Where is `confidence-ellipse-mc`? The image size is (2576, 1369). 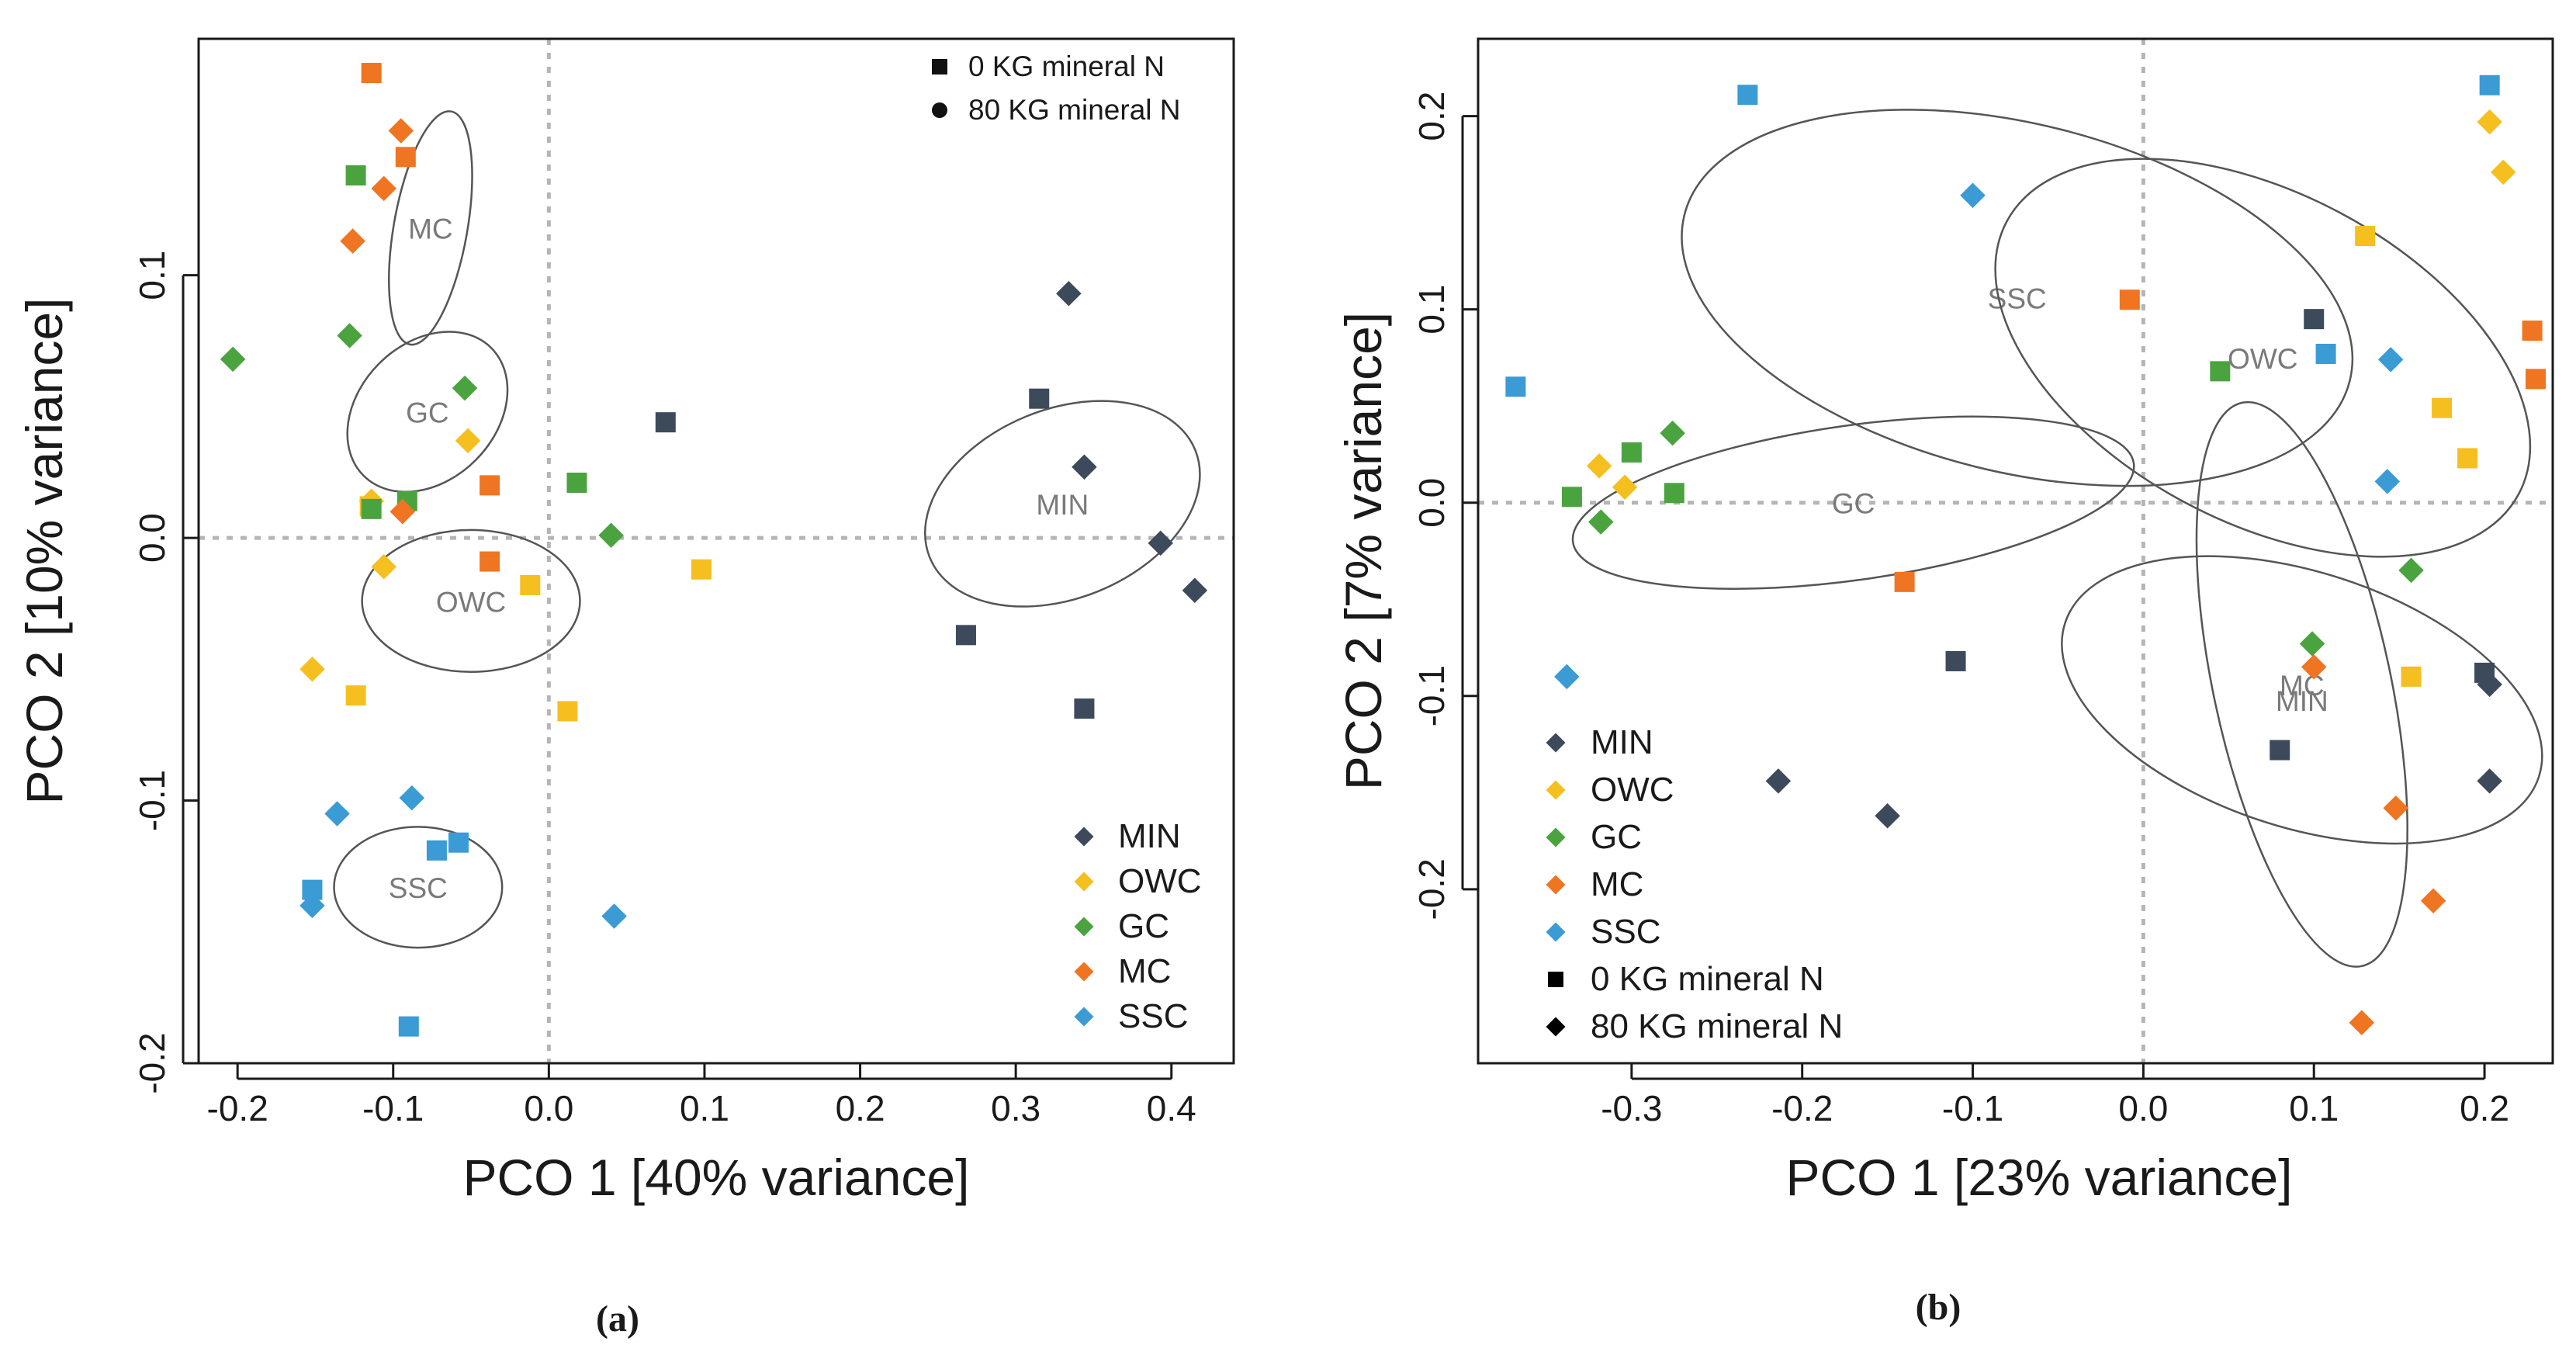 confidence-ellipse-mc is located at coordinates (2301, 684).